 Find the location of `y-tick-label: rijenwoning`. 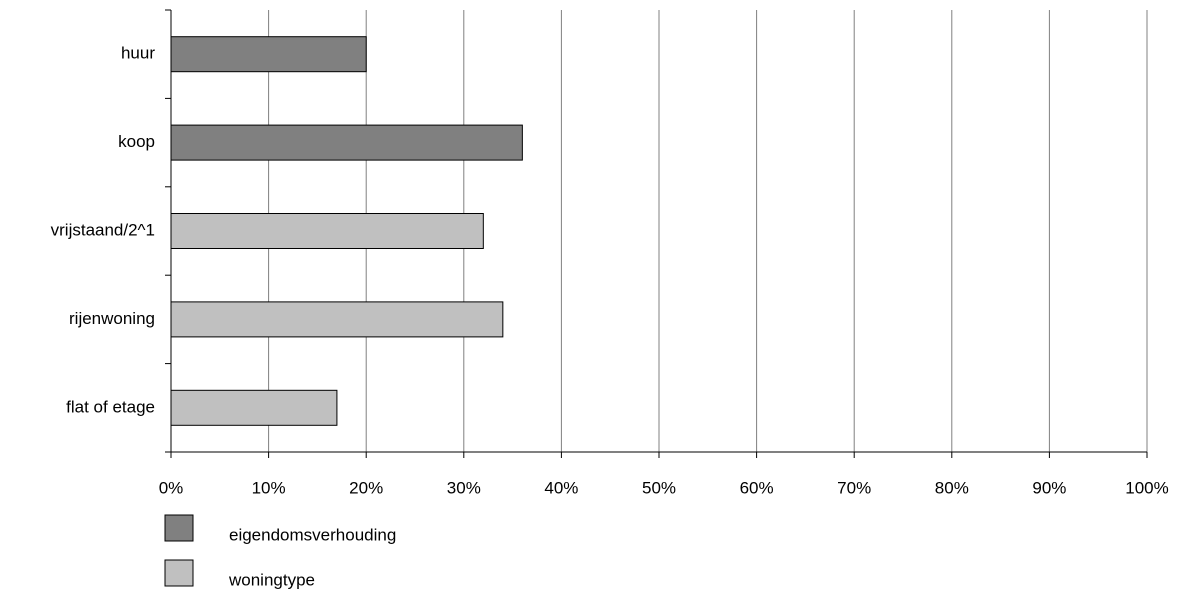

y-tick-label: rijenwoning is located at coordinates (112, 318).